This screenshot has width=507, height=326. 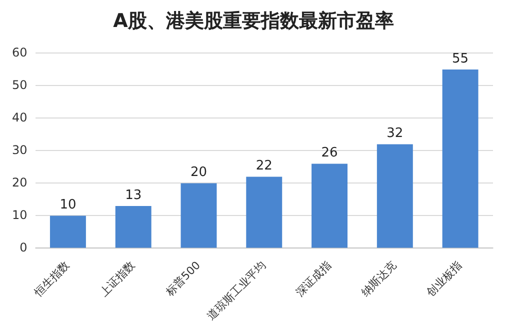 I want to click on data-label: 55, so click(x=460, y=58).